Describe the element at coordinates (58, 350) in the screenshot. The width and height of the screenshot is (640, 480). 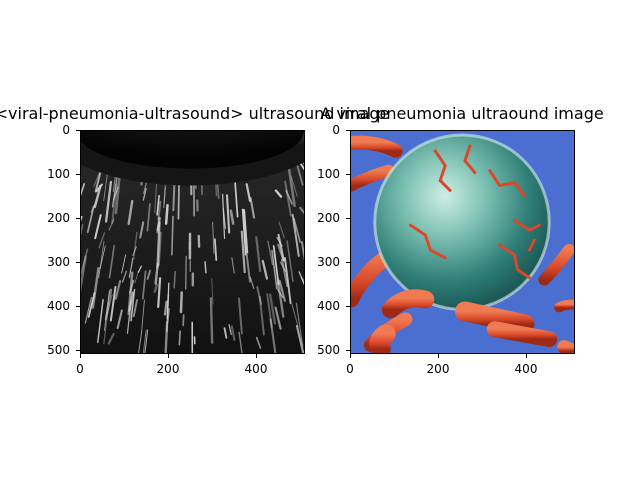
I see `panel-1-y-tick: 500` at that location.